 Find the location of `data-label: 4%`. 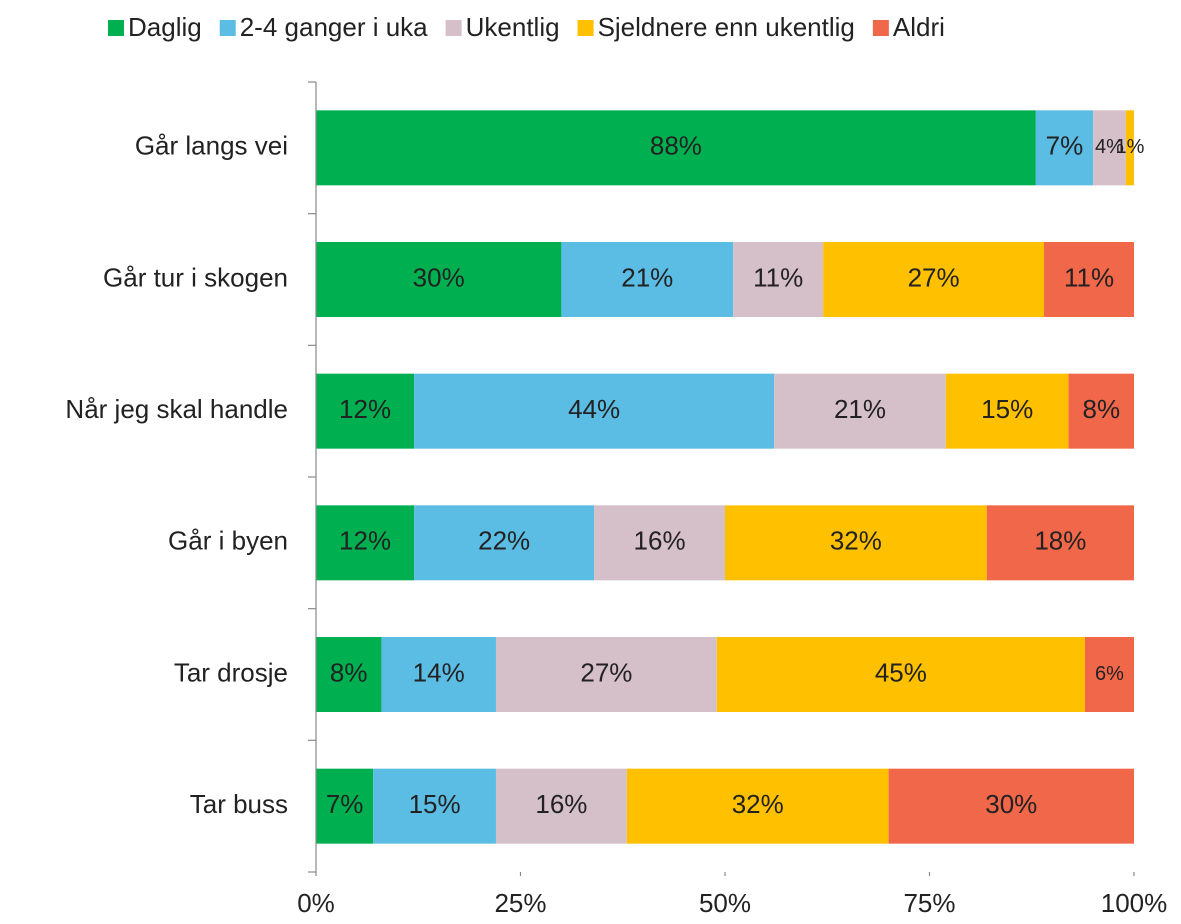

data-label: 4% is located at coordinates (1109, 147).